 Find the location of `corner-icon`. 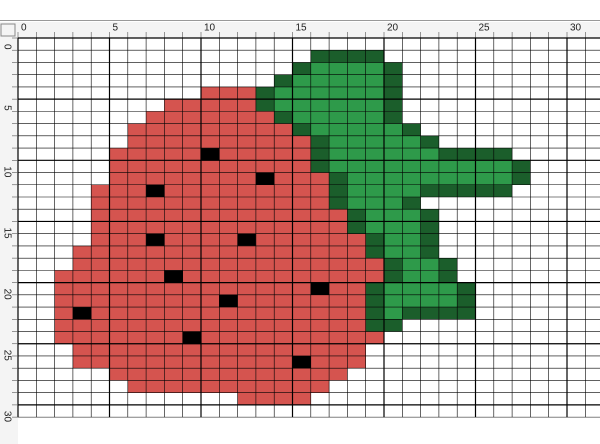

corner-icon is located at coordinates (8, 30).